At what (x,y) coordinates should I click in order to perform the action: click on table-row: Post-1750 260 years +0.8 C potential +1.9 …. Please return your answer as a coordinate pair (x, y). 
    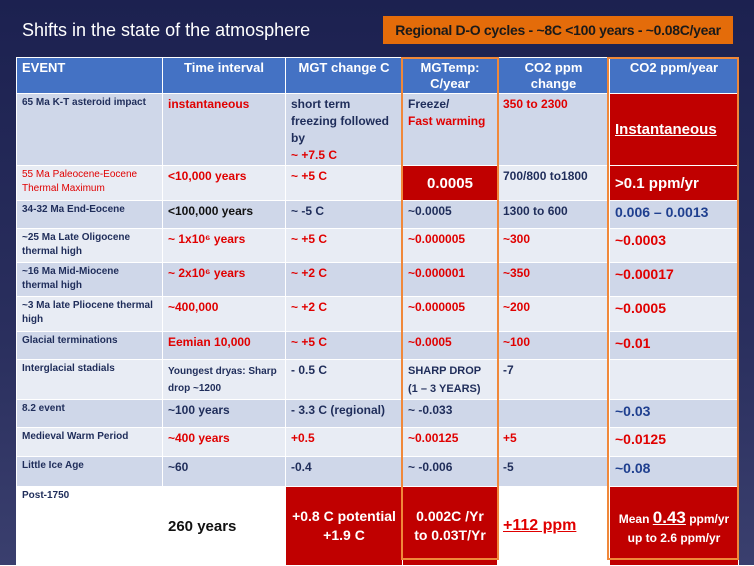
    Looking at the image, I should click on (377, 526).